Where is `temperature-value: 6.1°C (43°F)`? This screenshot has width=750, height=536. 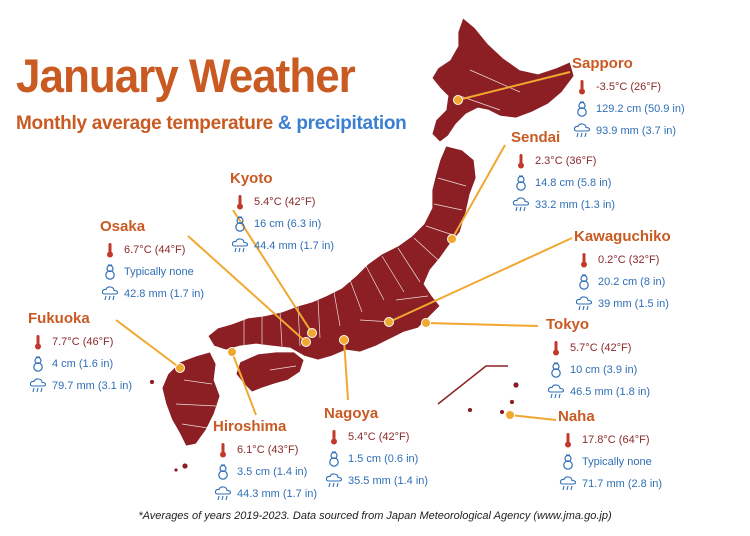
temperature-value: 6.1°C (43°F) is located at coordinates (268, 450).